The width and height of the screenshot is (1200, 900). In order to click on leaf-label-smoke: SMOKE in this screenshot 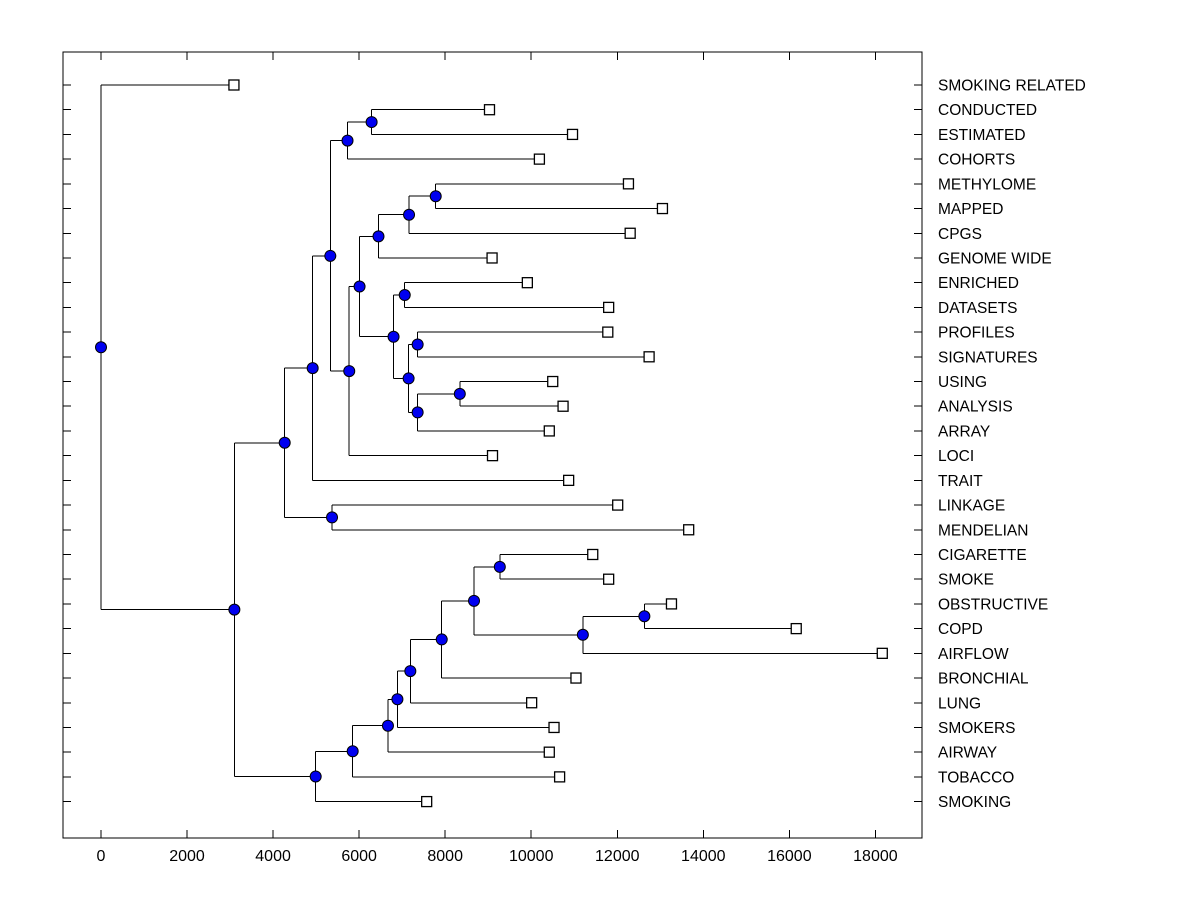, I will do `click(966, 580)`.